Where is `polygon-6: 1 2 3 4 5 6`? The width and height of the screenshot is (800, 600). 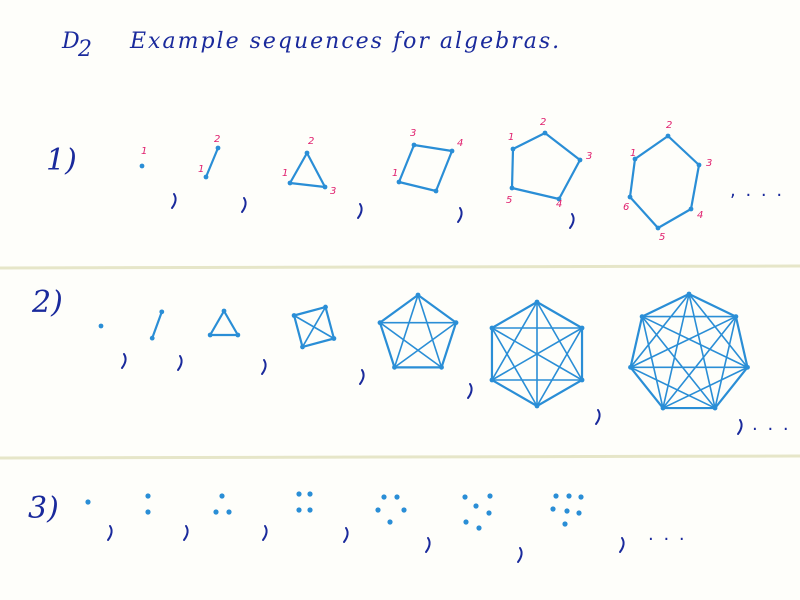
polygon-6: 1 2 3 4 5 6 is located at coordinates (667, 181).